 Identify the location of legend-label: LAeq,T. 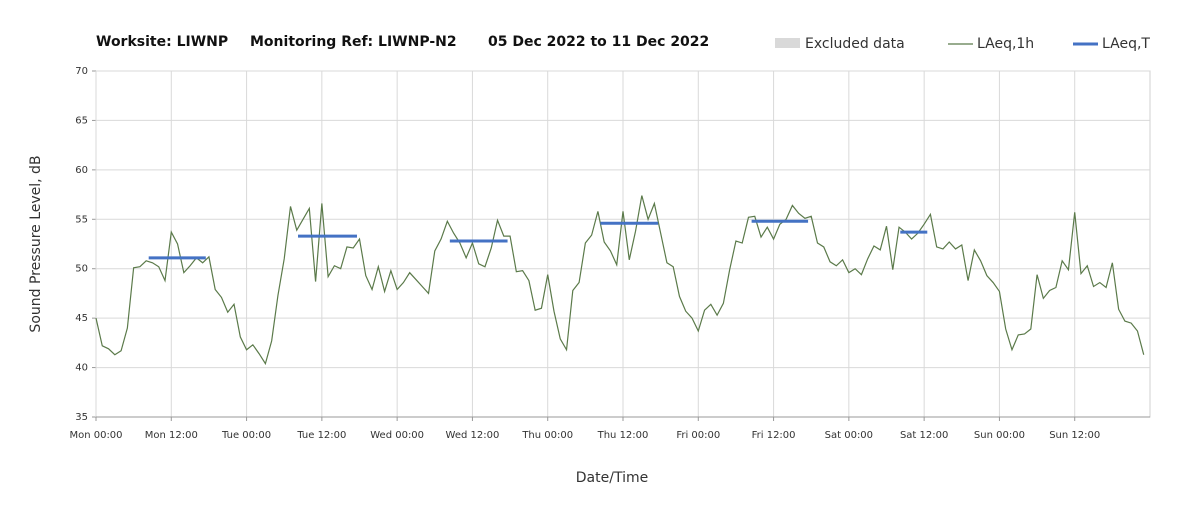
(1126, 44).